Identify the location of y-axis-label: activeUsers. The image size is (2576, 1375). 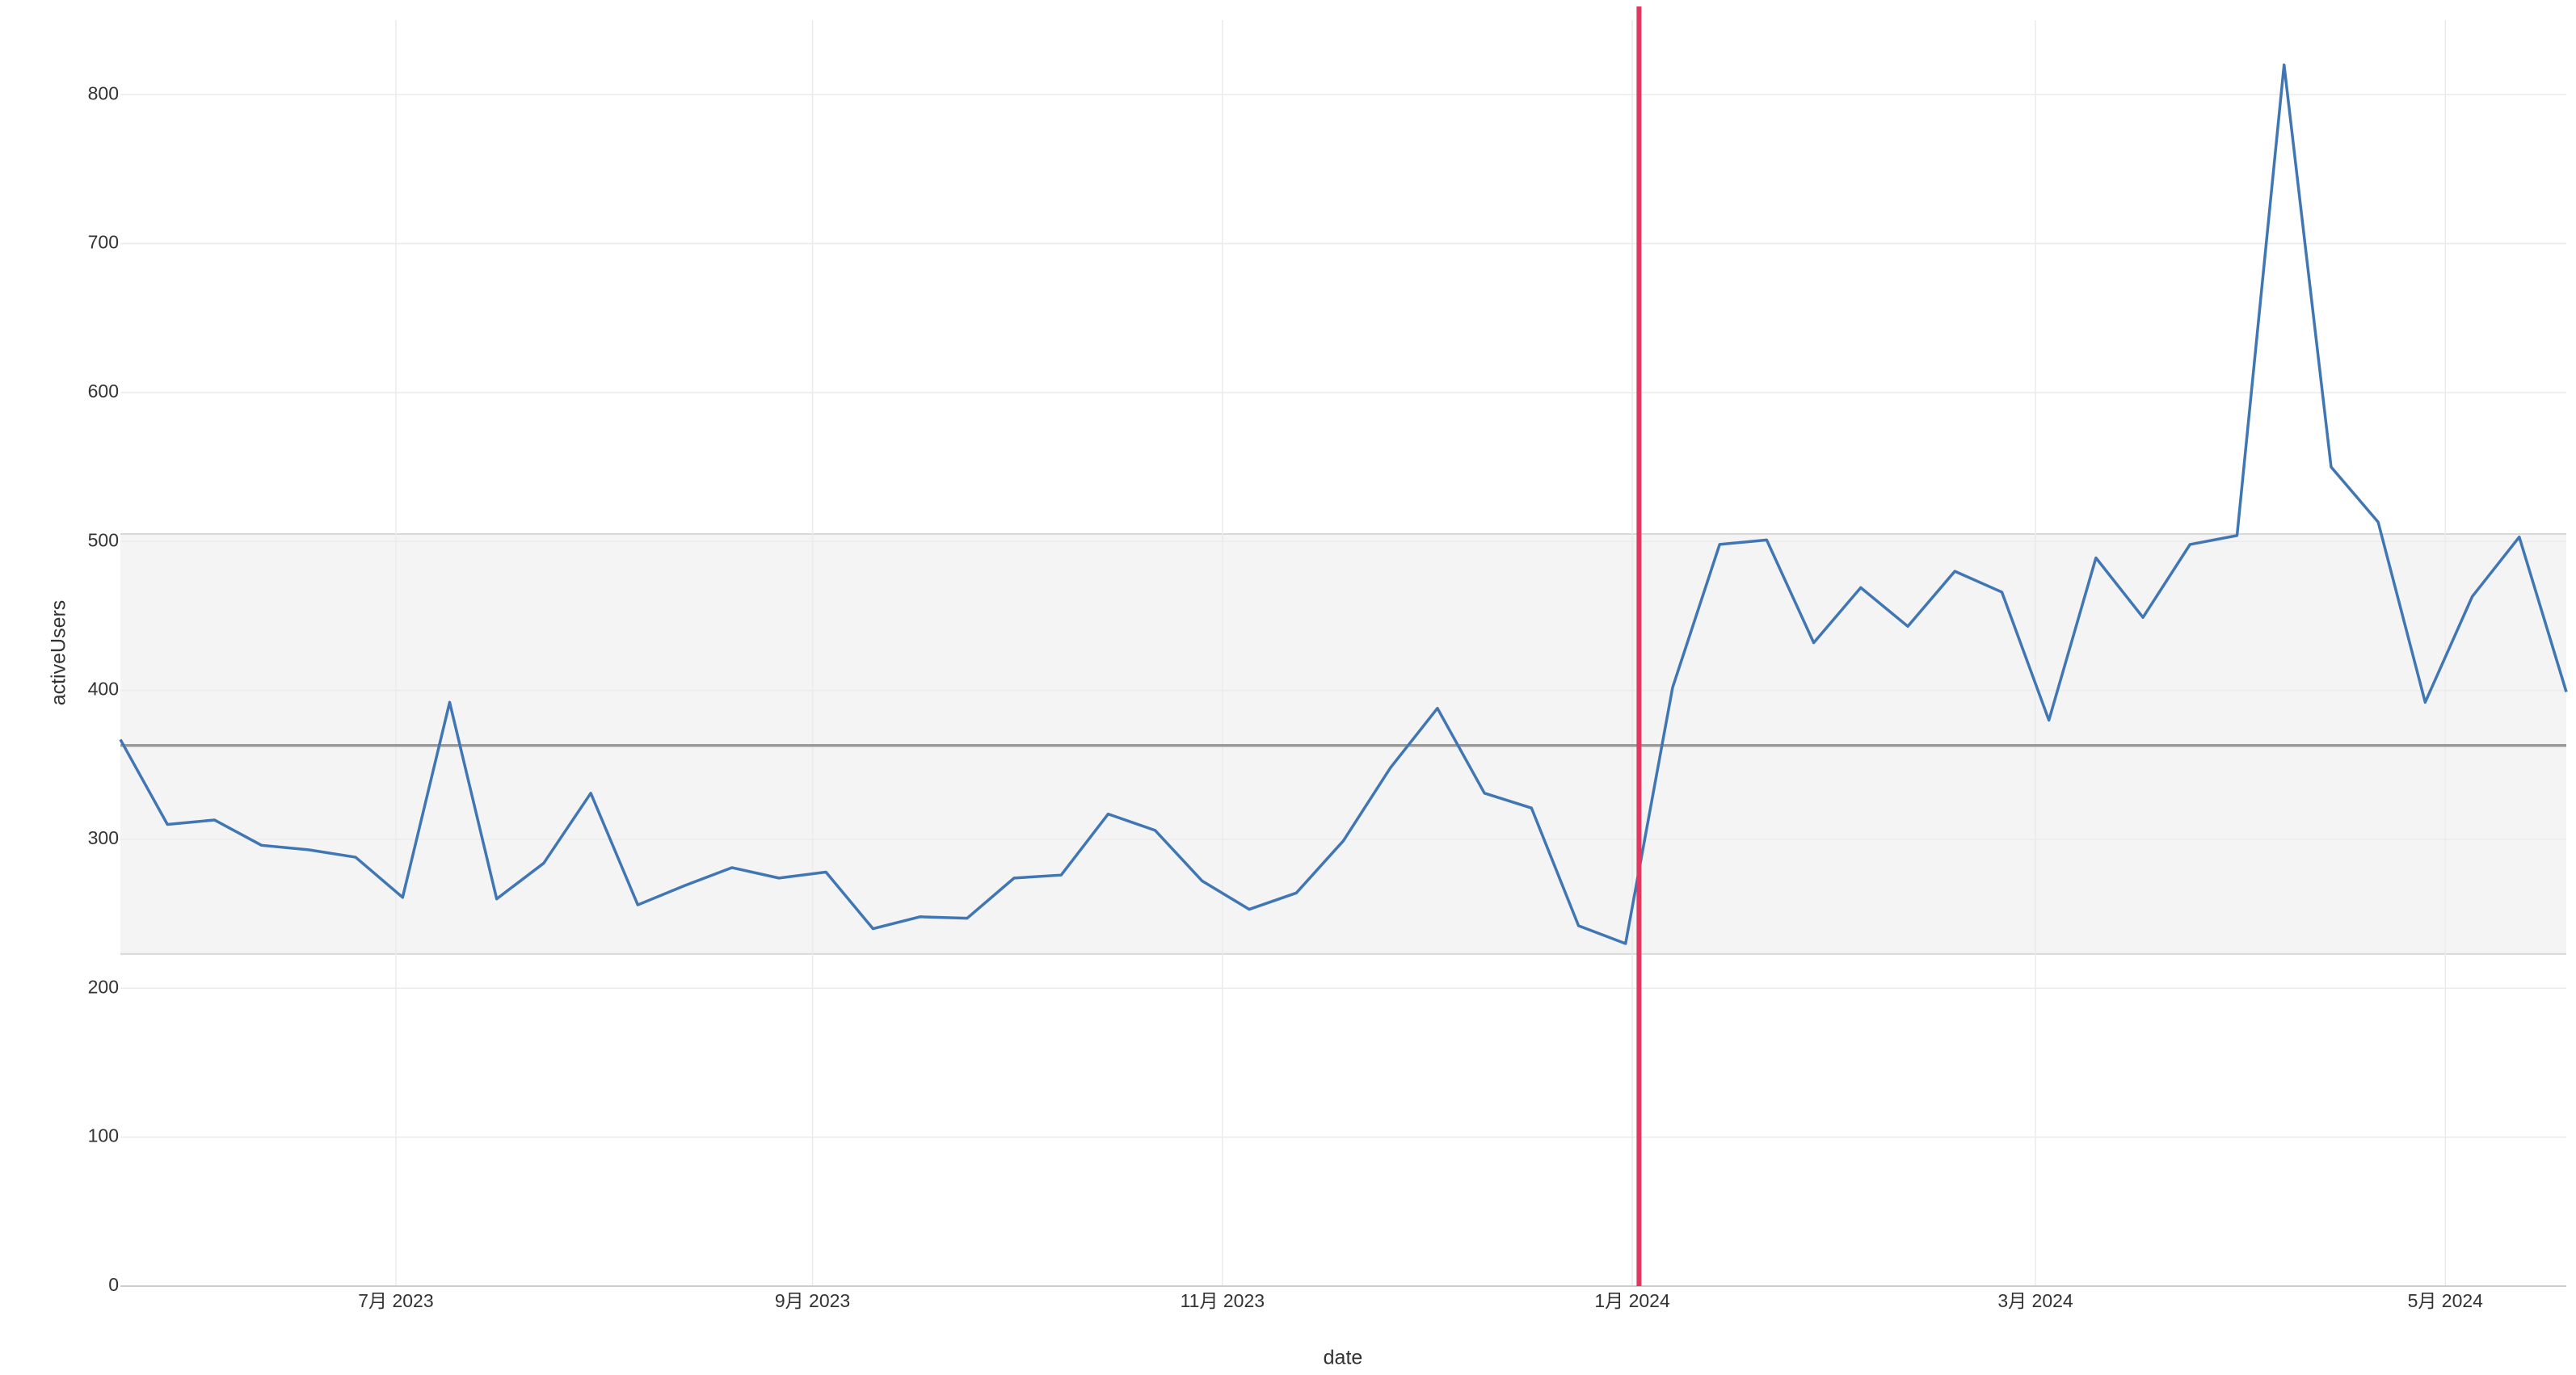
(59, 653).